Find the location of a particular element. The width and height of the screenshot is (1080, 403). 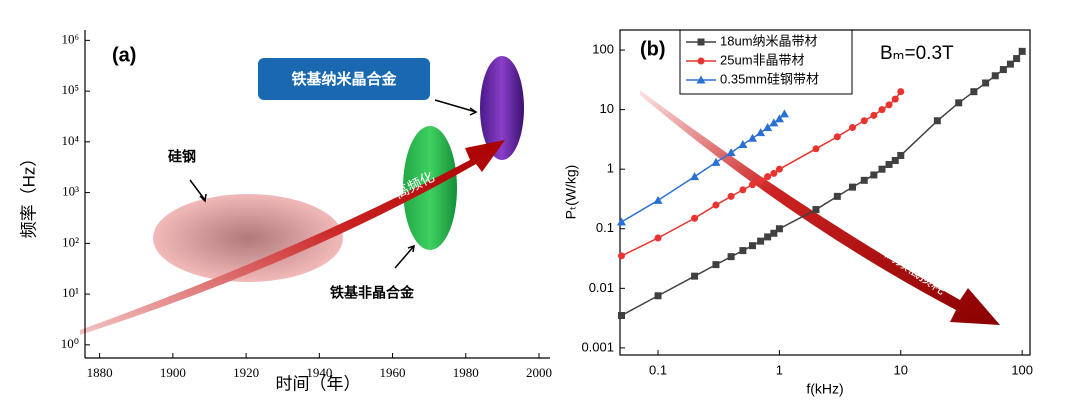

panel-label: (a) is located at coordinates (124, 55).